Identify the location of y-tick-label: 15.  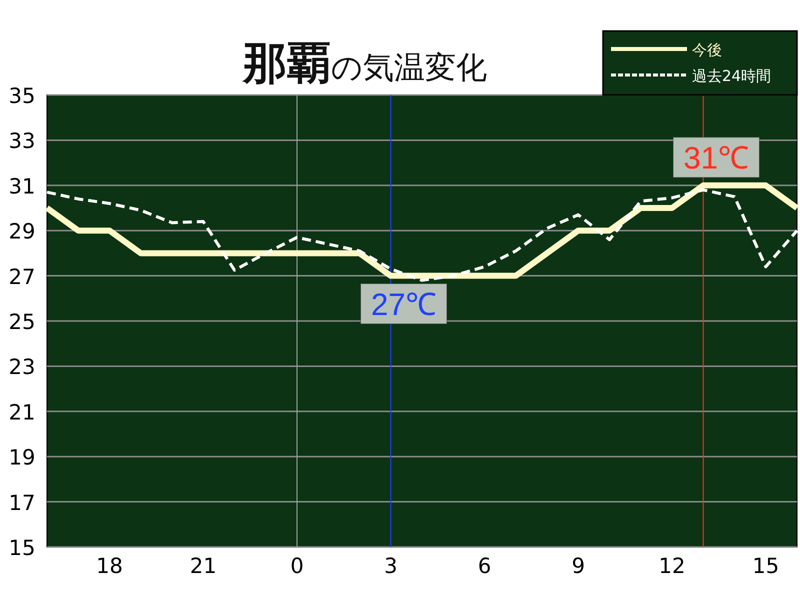
(22, 548).